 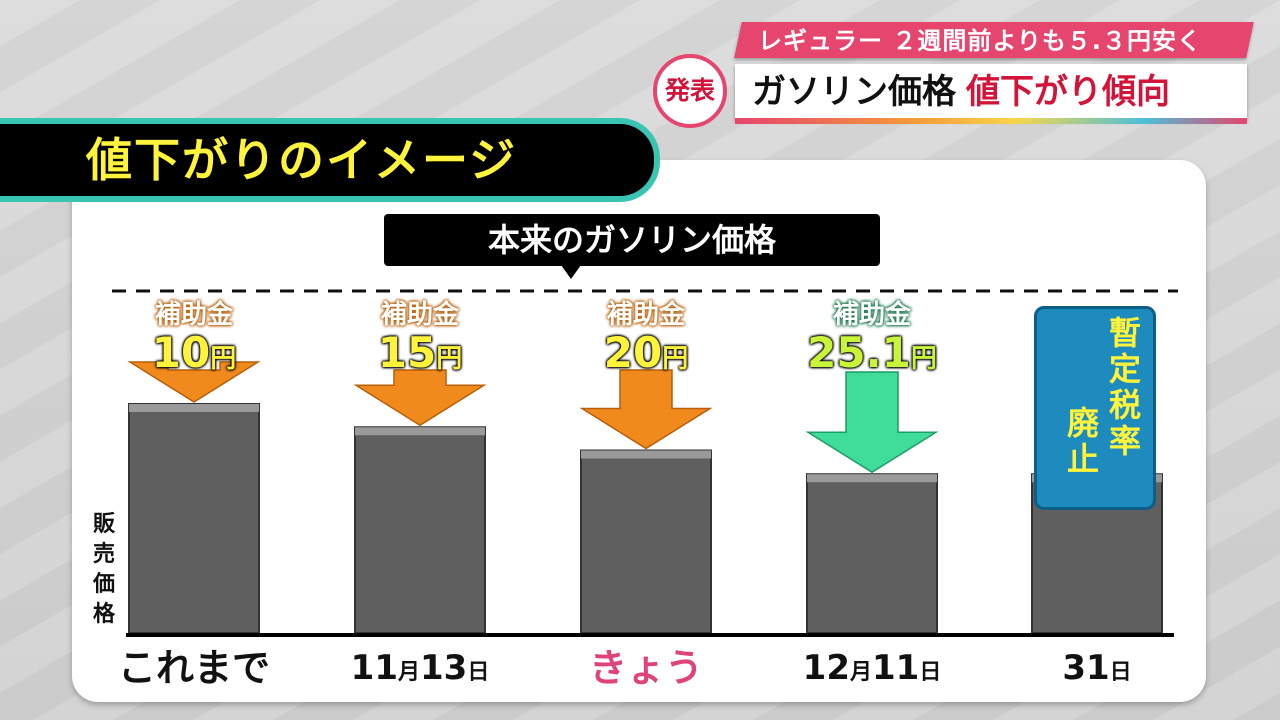 What do you see at coordinates (181, 352) in the screenshot?
I see `subsidy-amount-value-0: 10` at bounding box center [181, 352].